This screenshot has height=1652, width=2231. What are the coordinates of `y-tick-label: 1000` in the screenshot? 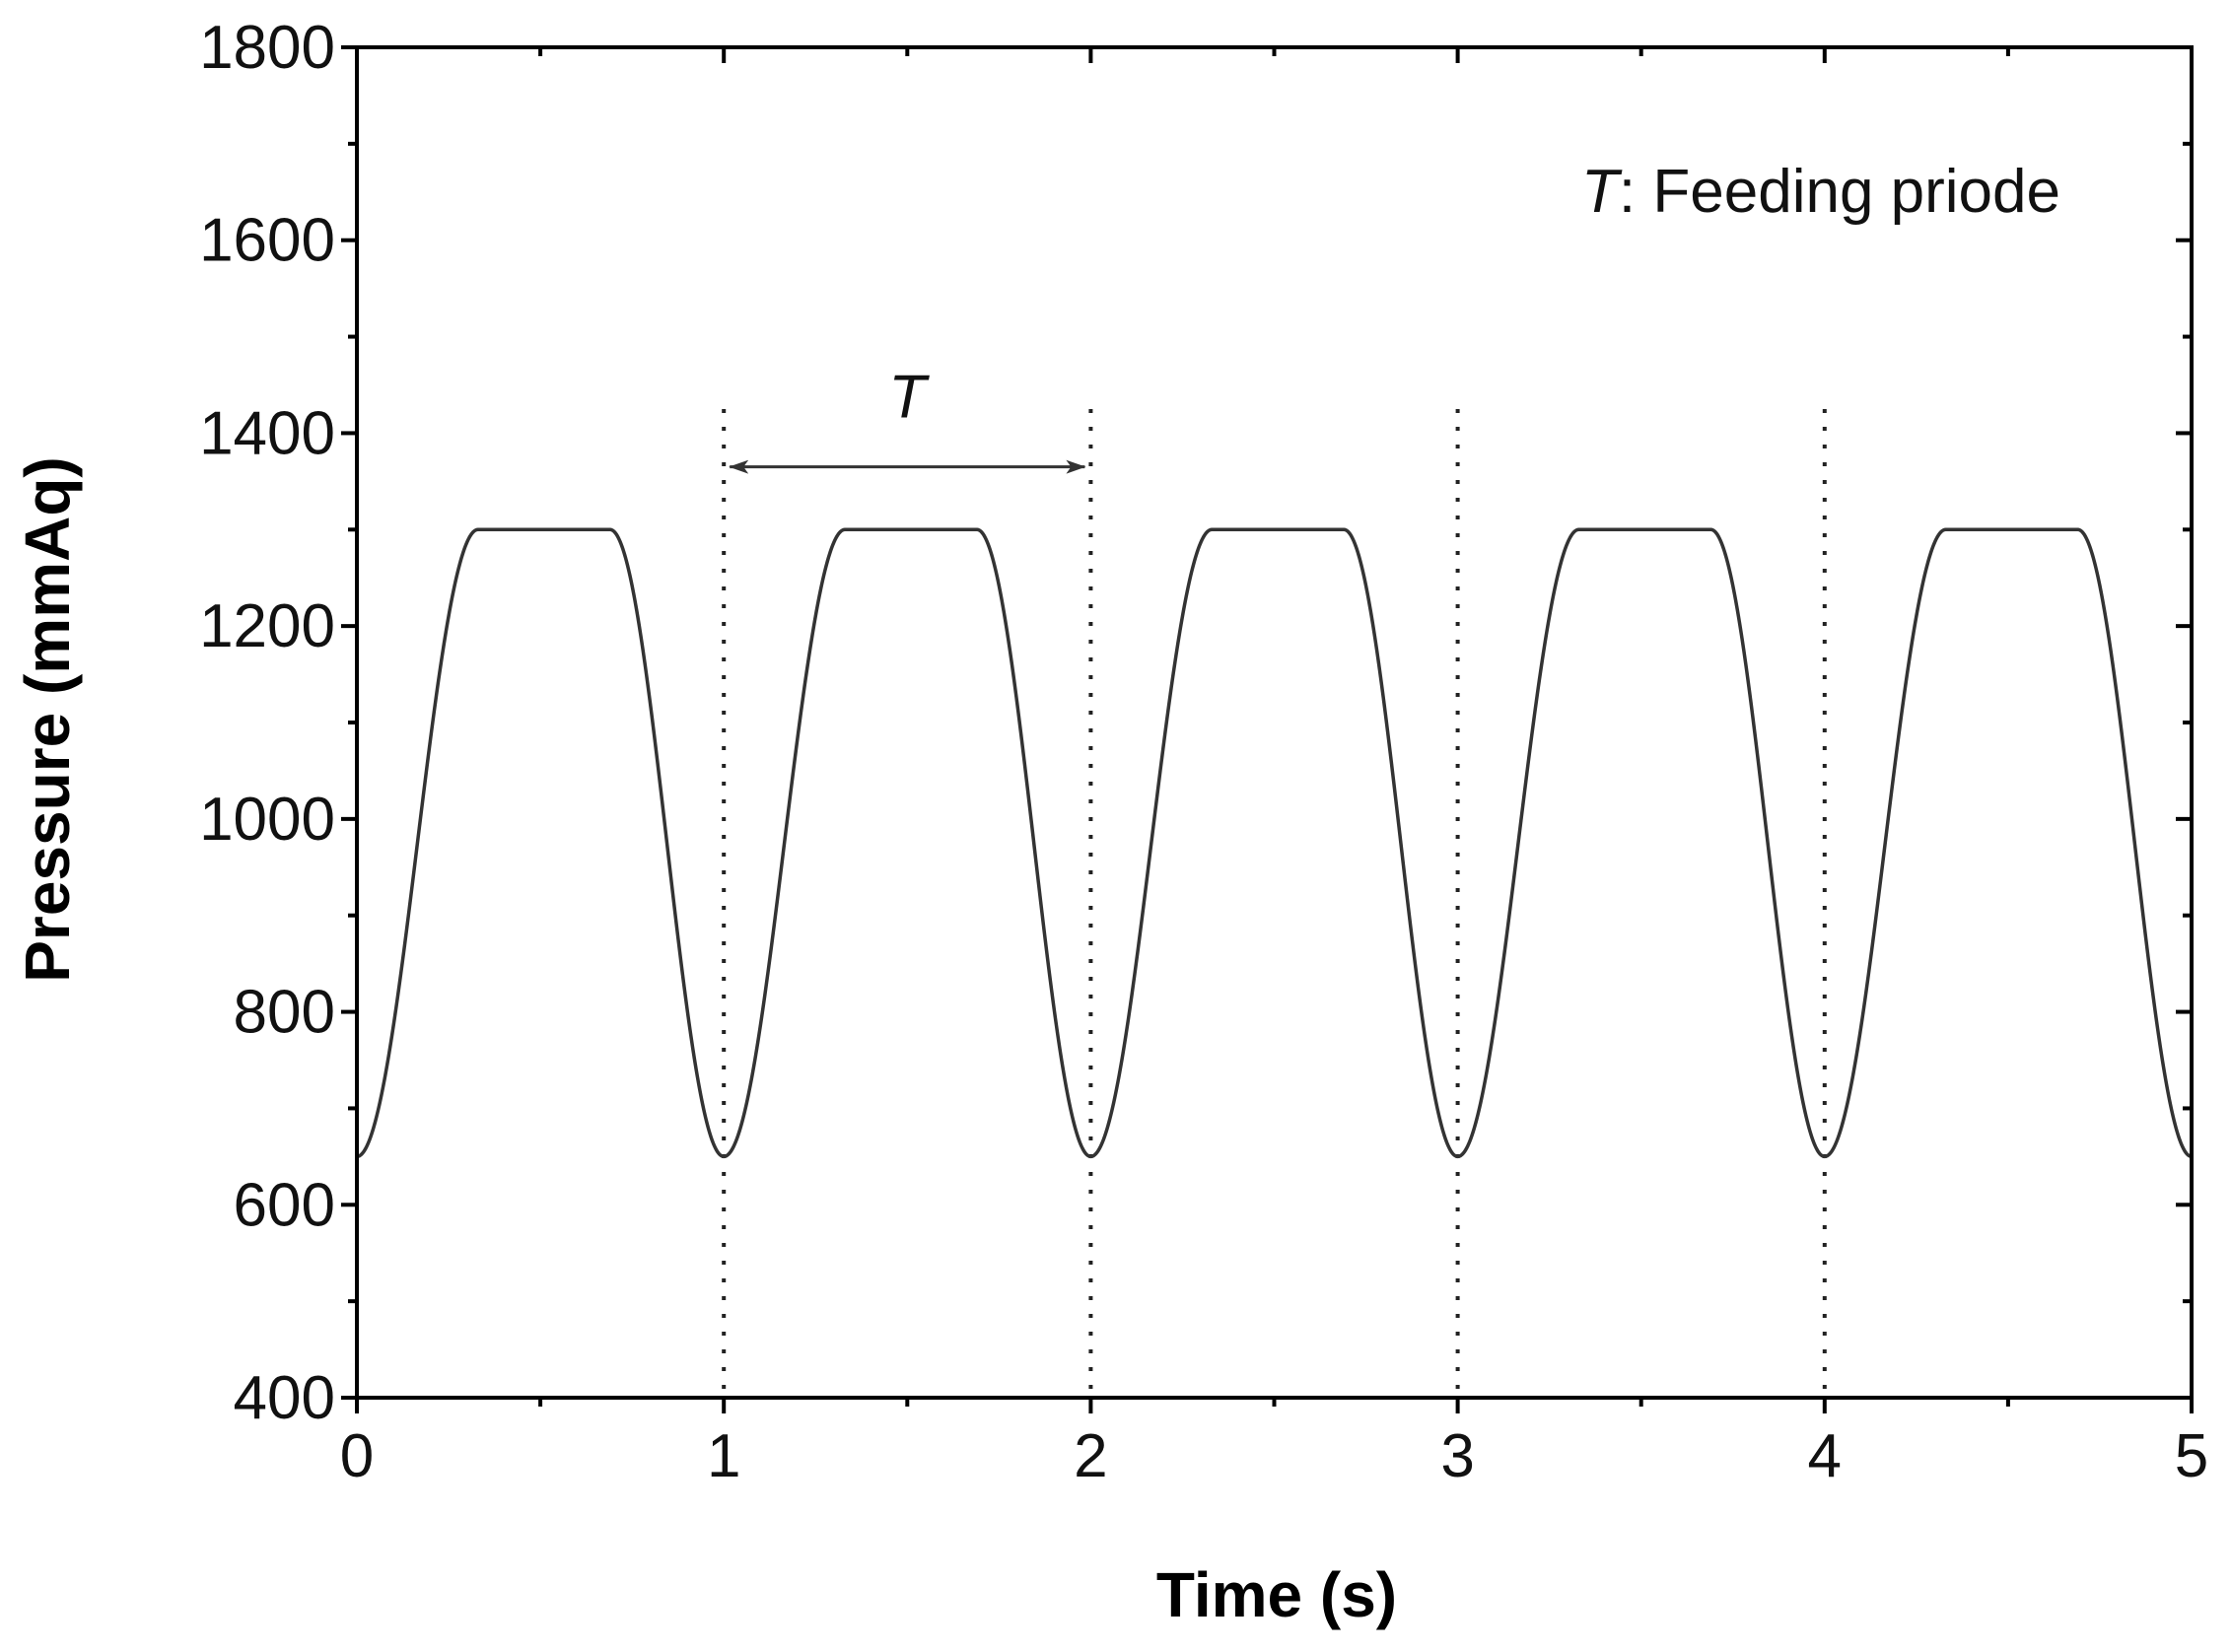 It's located at (267, 820).